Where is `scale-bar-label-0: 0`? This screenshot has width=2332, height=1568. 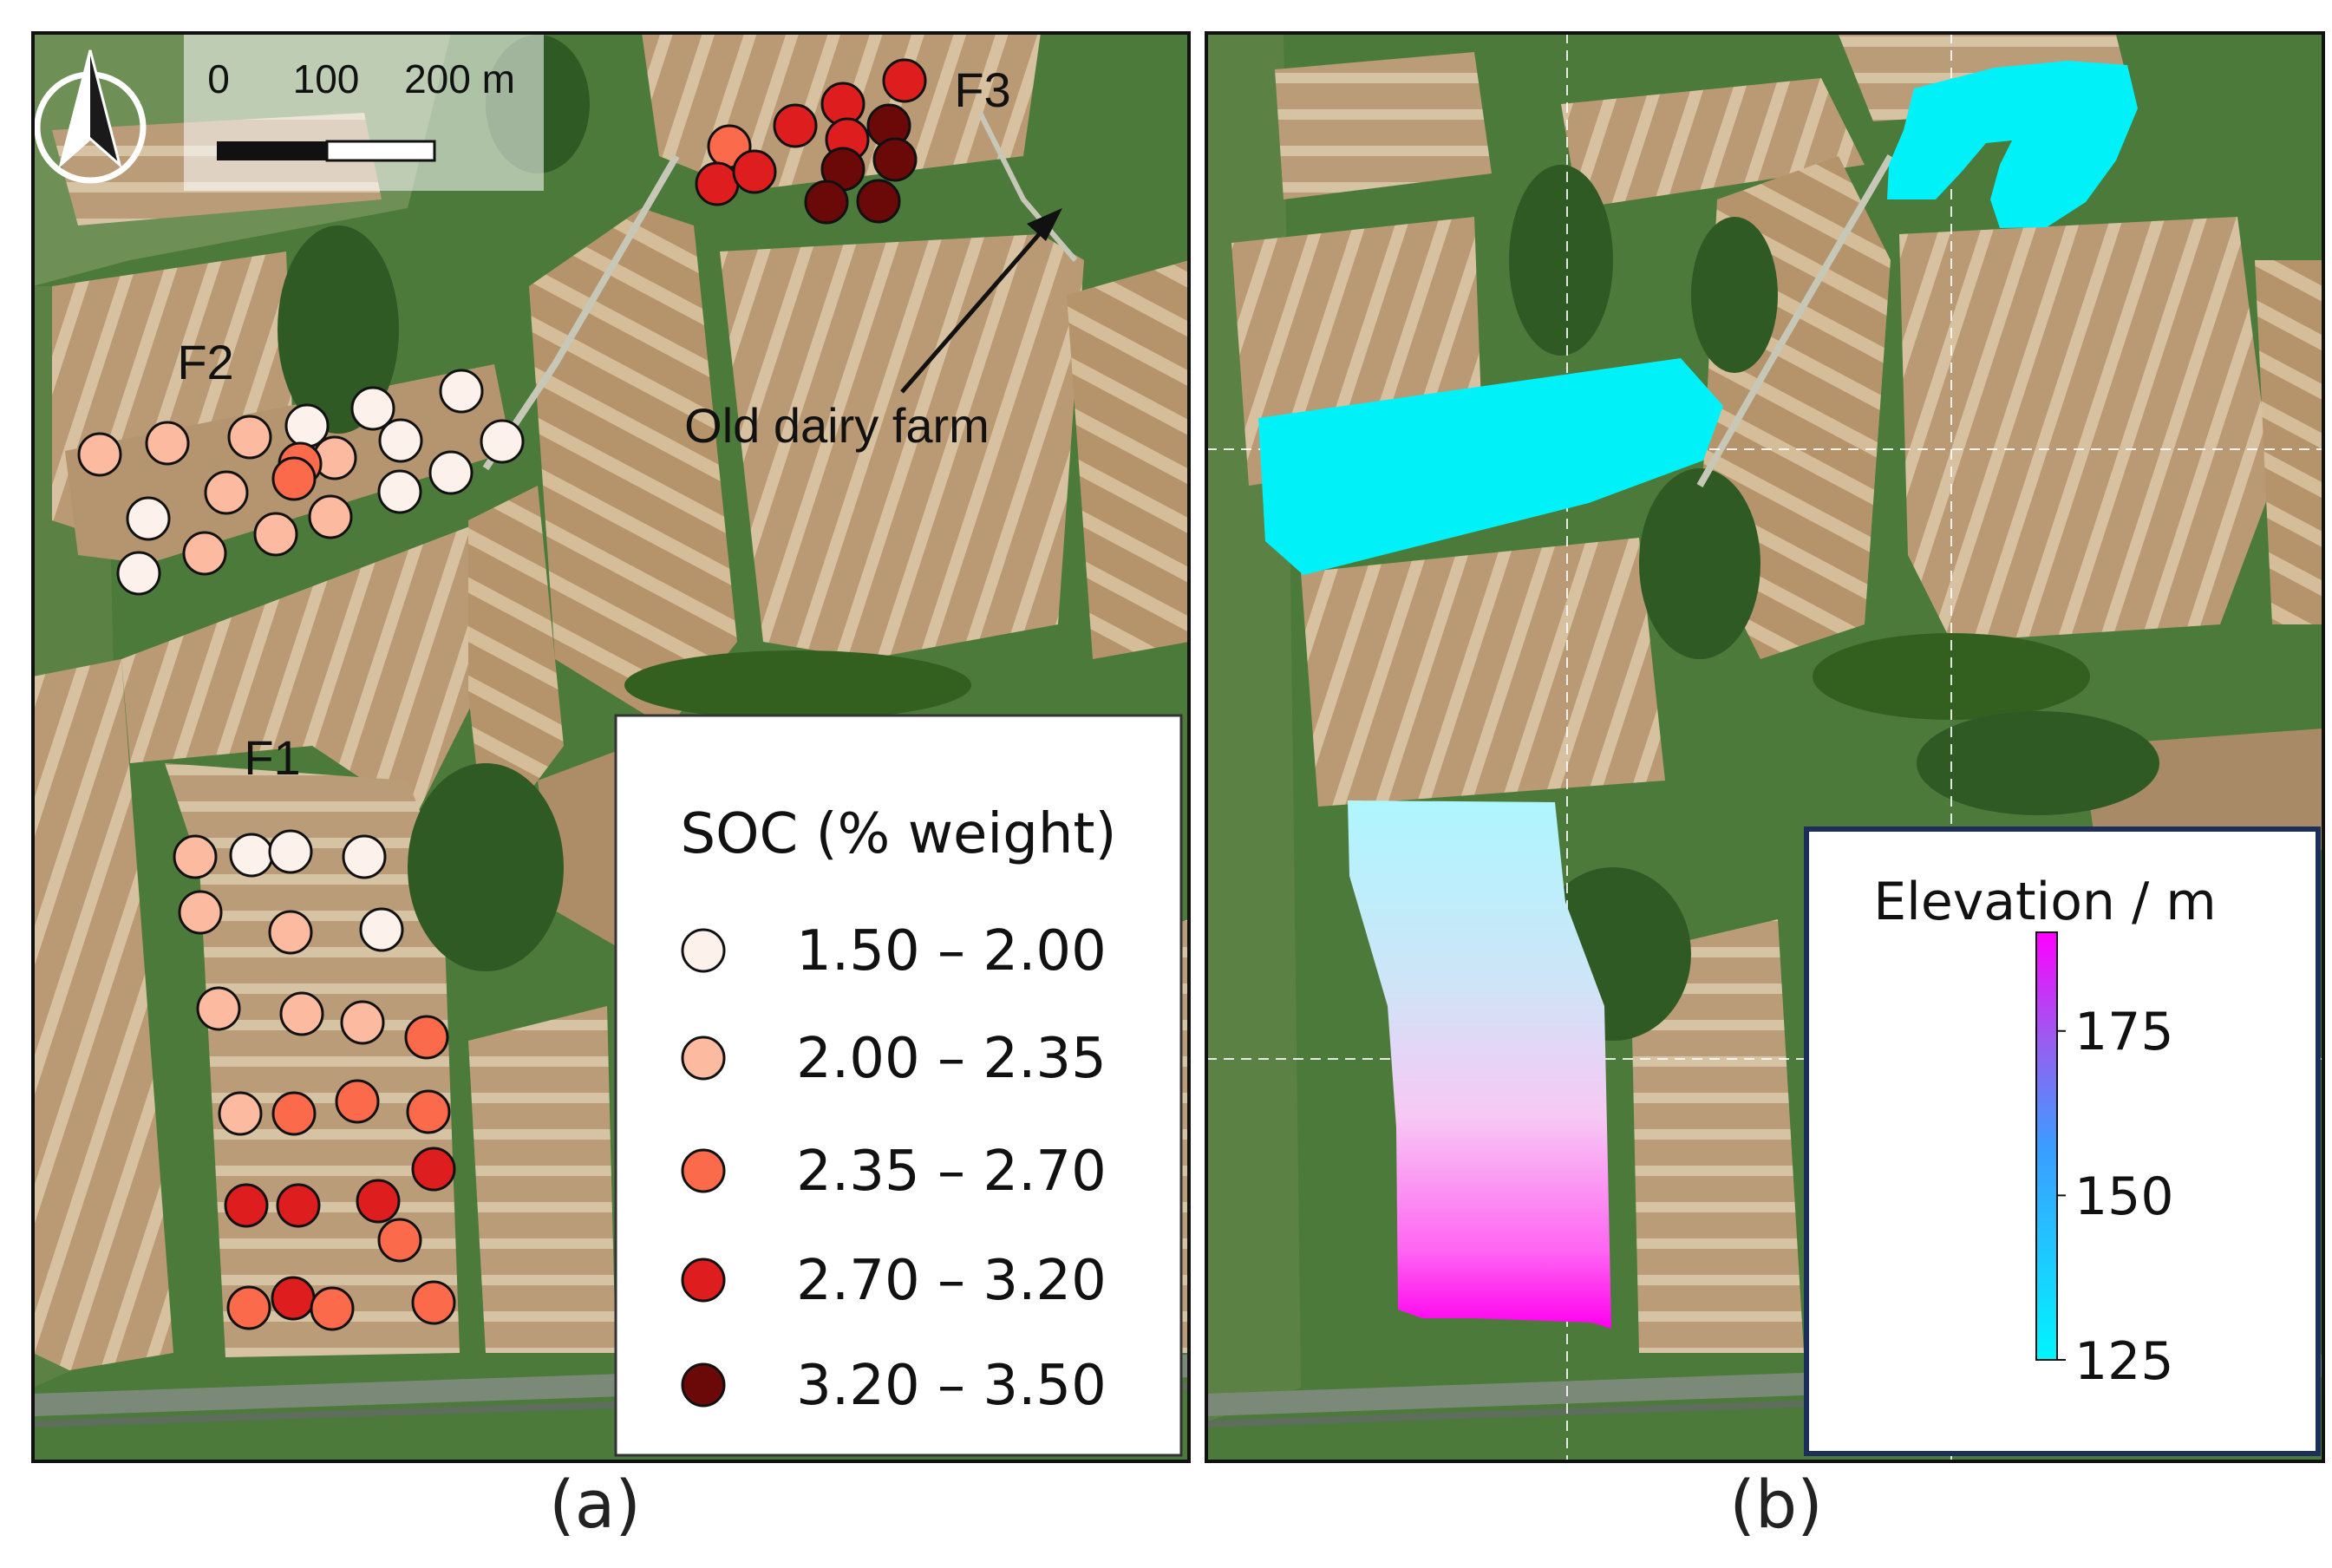 scale-bar-label-0: 0 is located at coordinates (218, 79).